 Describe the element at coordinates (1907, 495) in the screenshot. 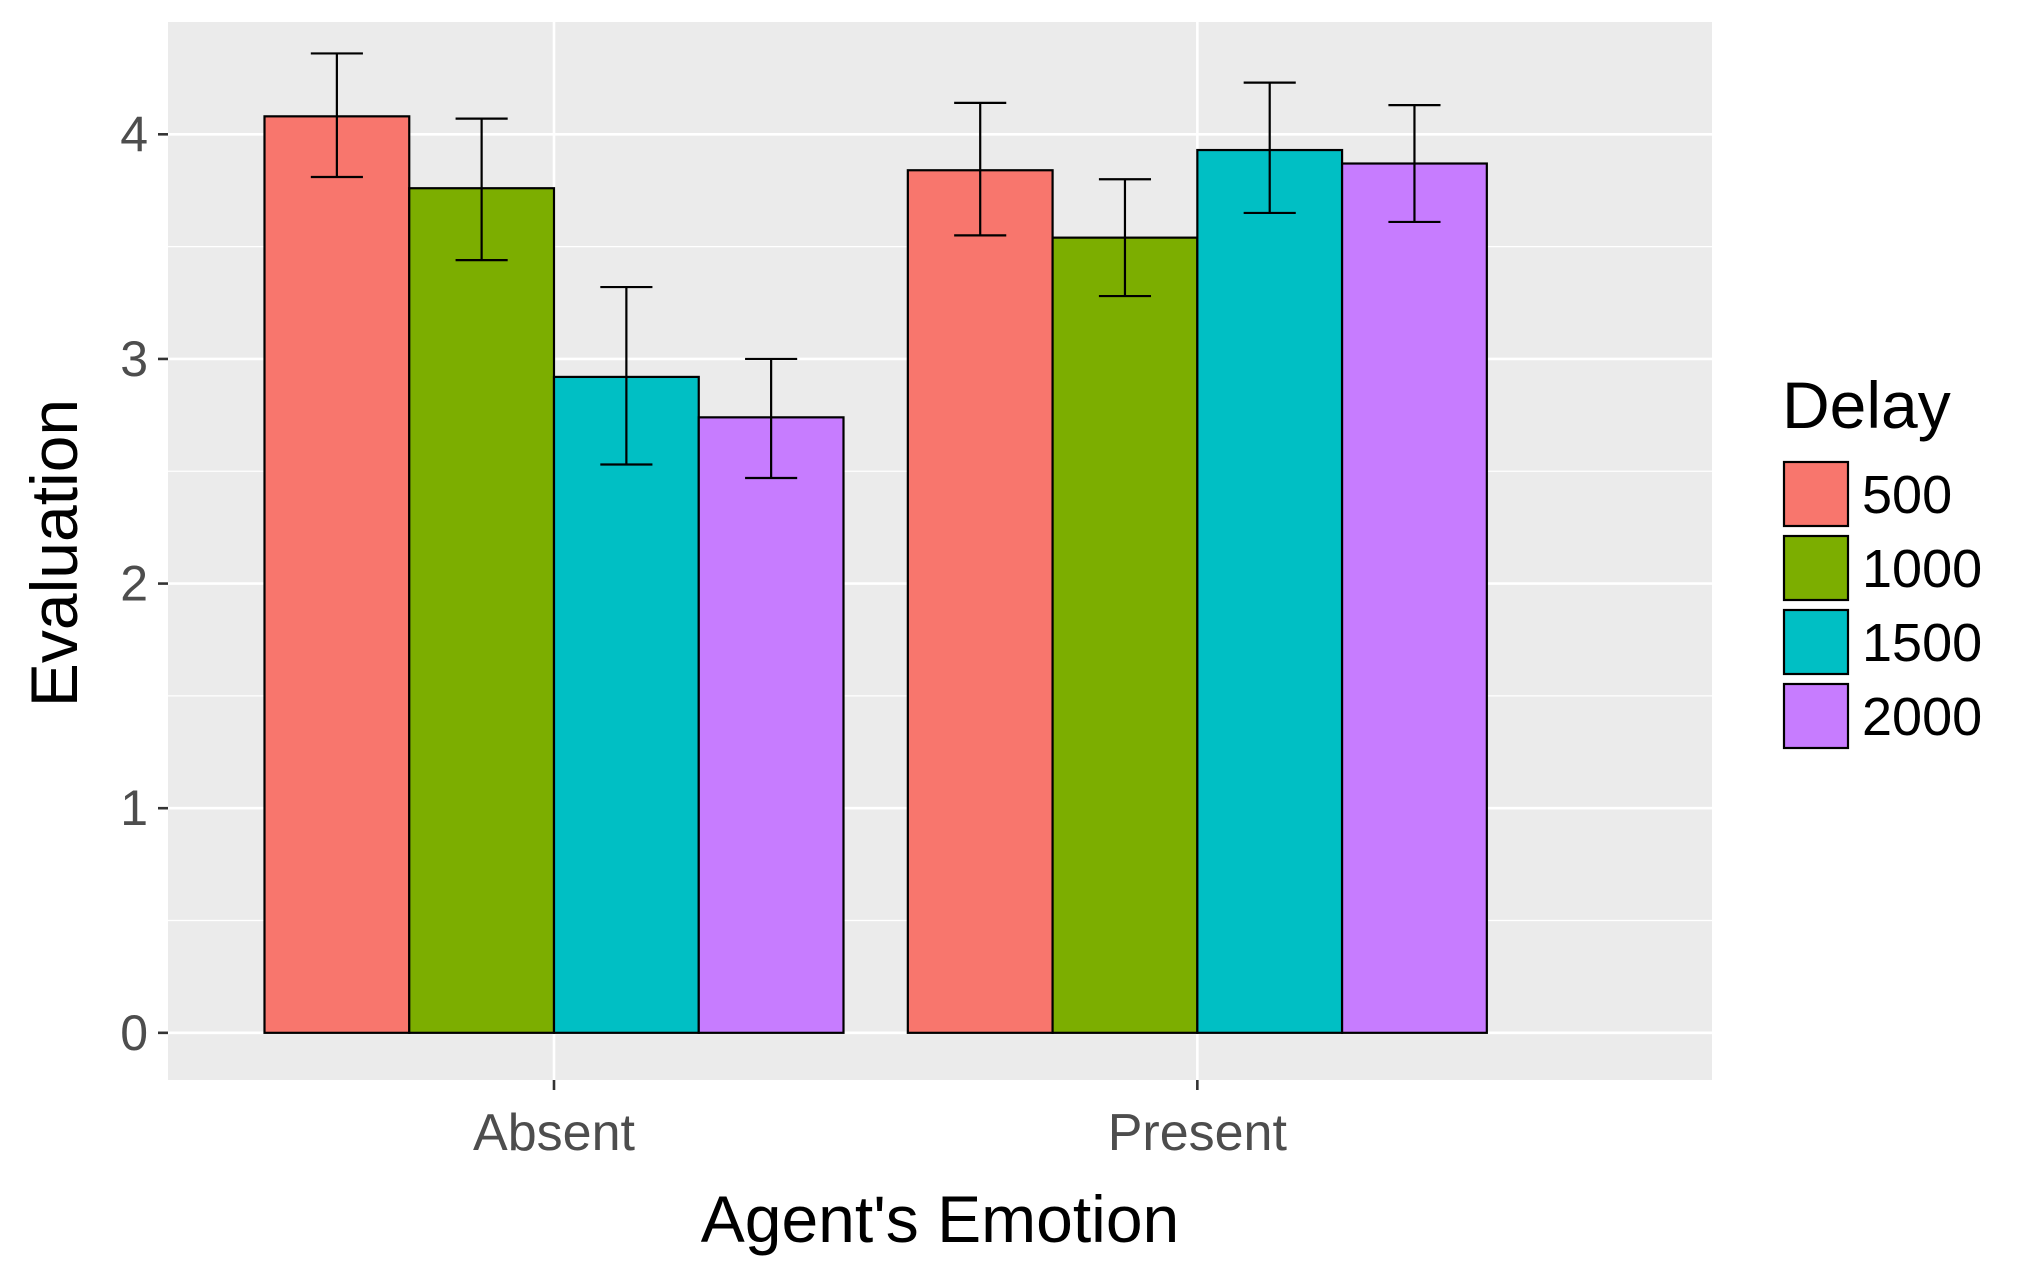

I see `legend-label-500: 500` at that location.